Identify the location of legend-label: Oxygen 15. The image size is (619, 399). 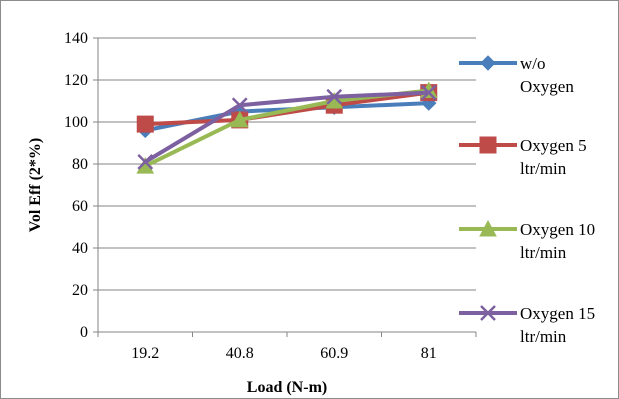
(557, 313).